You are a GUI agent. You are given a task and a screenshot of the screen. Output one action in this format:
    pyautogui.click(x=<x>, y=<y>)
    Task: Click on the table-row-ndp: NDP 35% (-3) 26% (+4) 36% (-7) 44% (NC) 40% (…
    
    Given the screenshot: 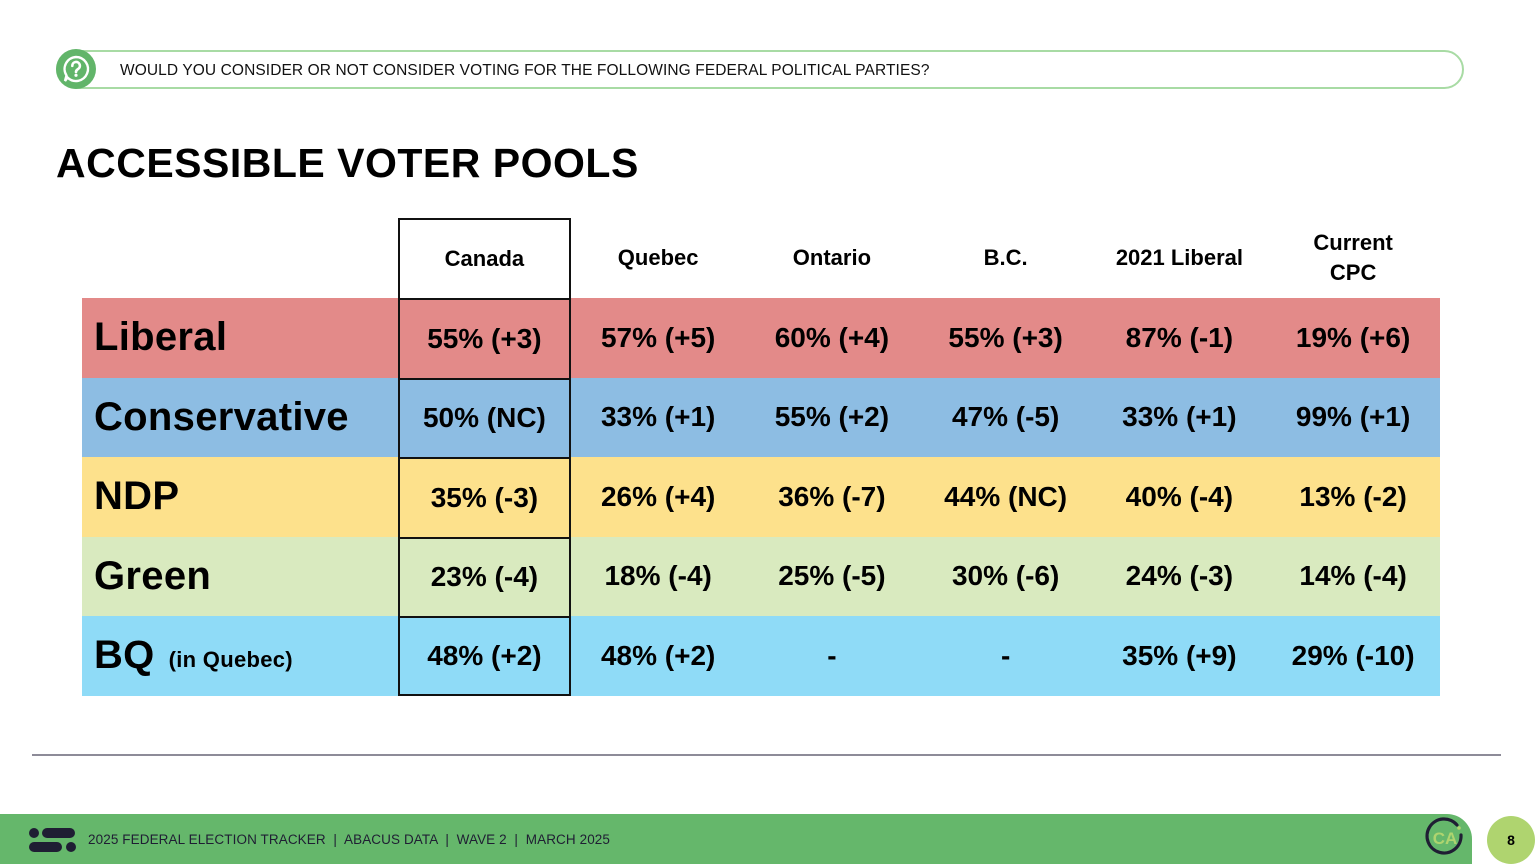 What is the action you would take?
    pyautogui.click(x=761, y=497)
    